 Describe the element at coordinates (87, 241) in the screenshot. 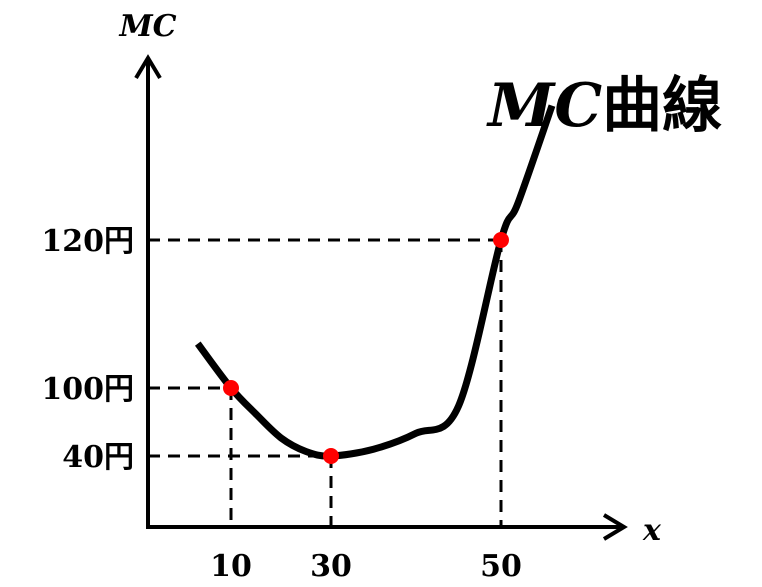

I see `y-tick-label: 120円` at that location.